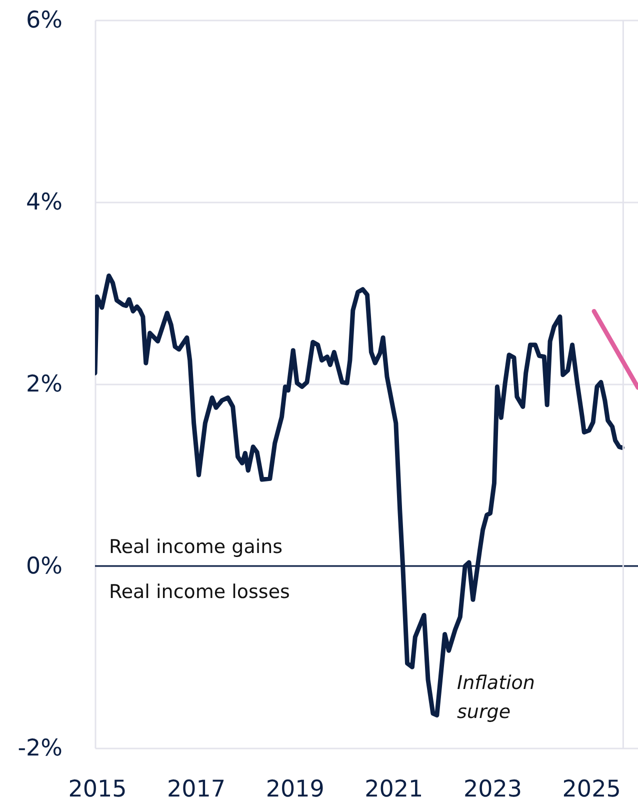 The image size is (638, 806). Describe the element at coordinates (591, 789) in the screenshot. I see `x-tick-label: 2025` at that location.